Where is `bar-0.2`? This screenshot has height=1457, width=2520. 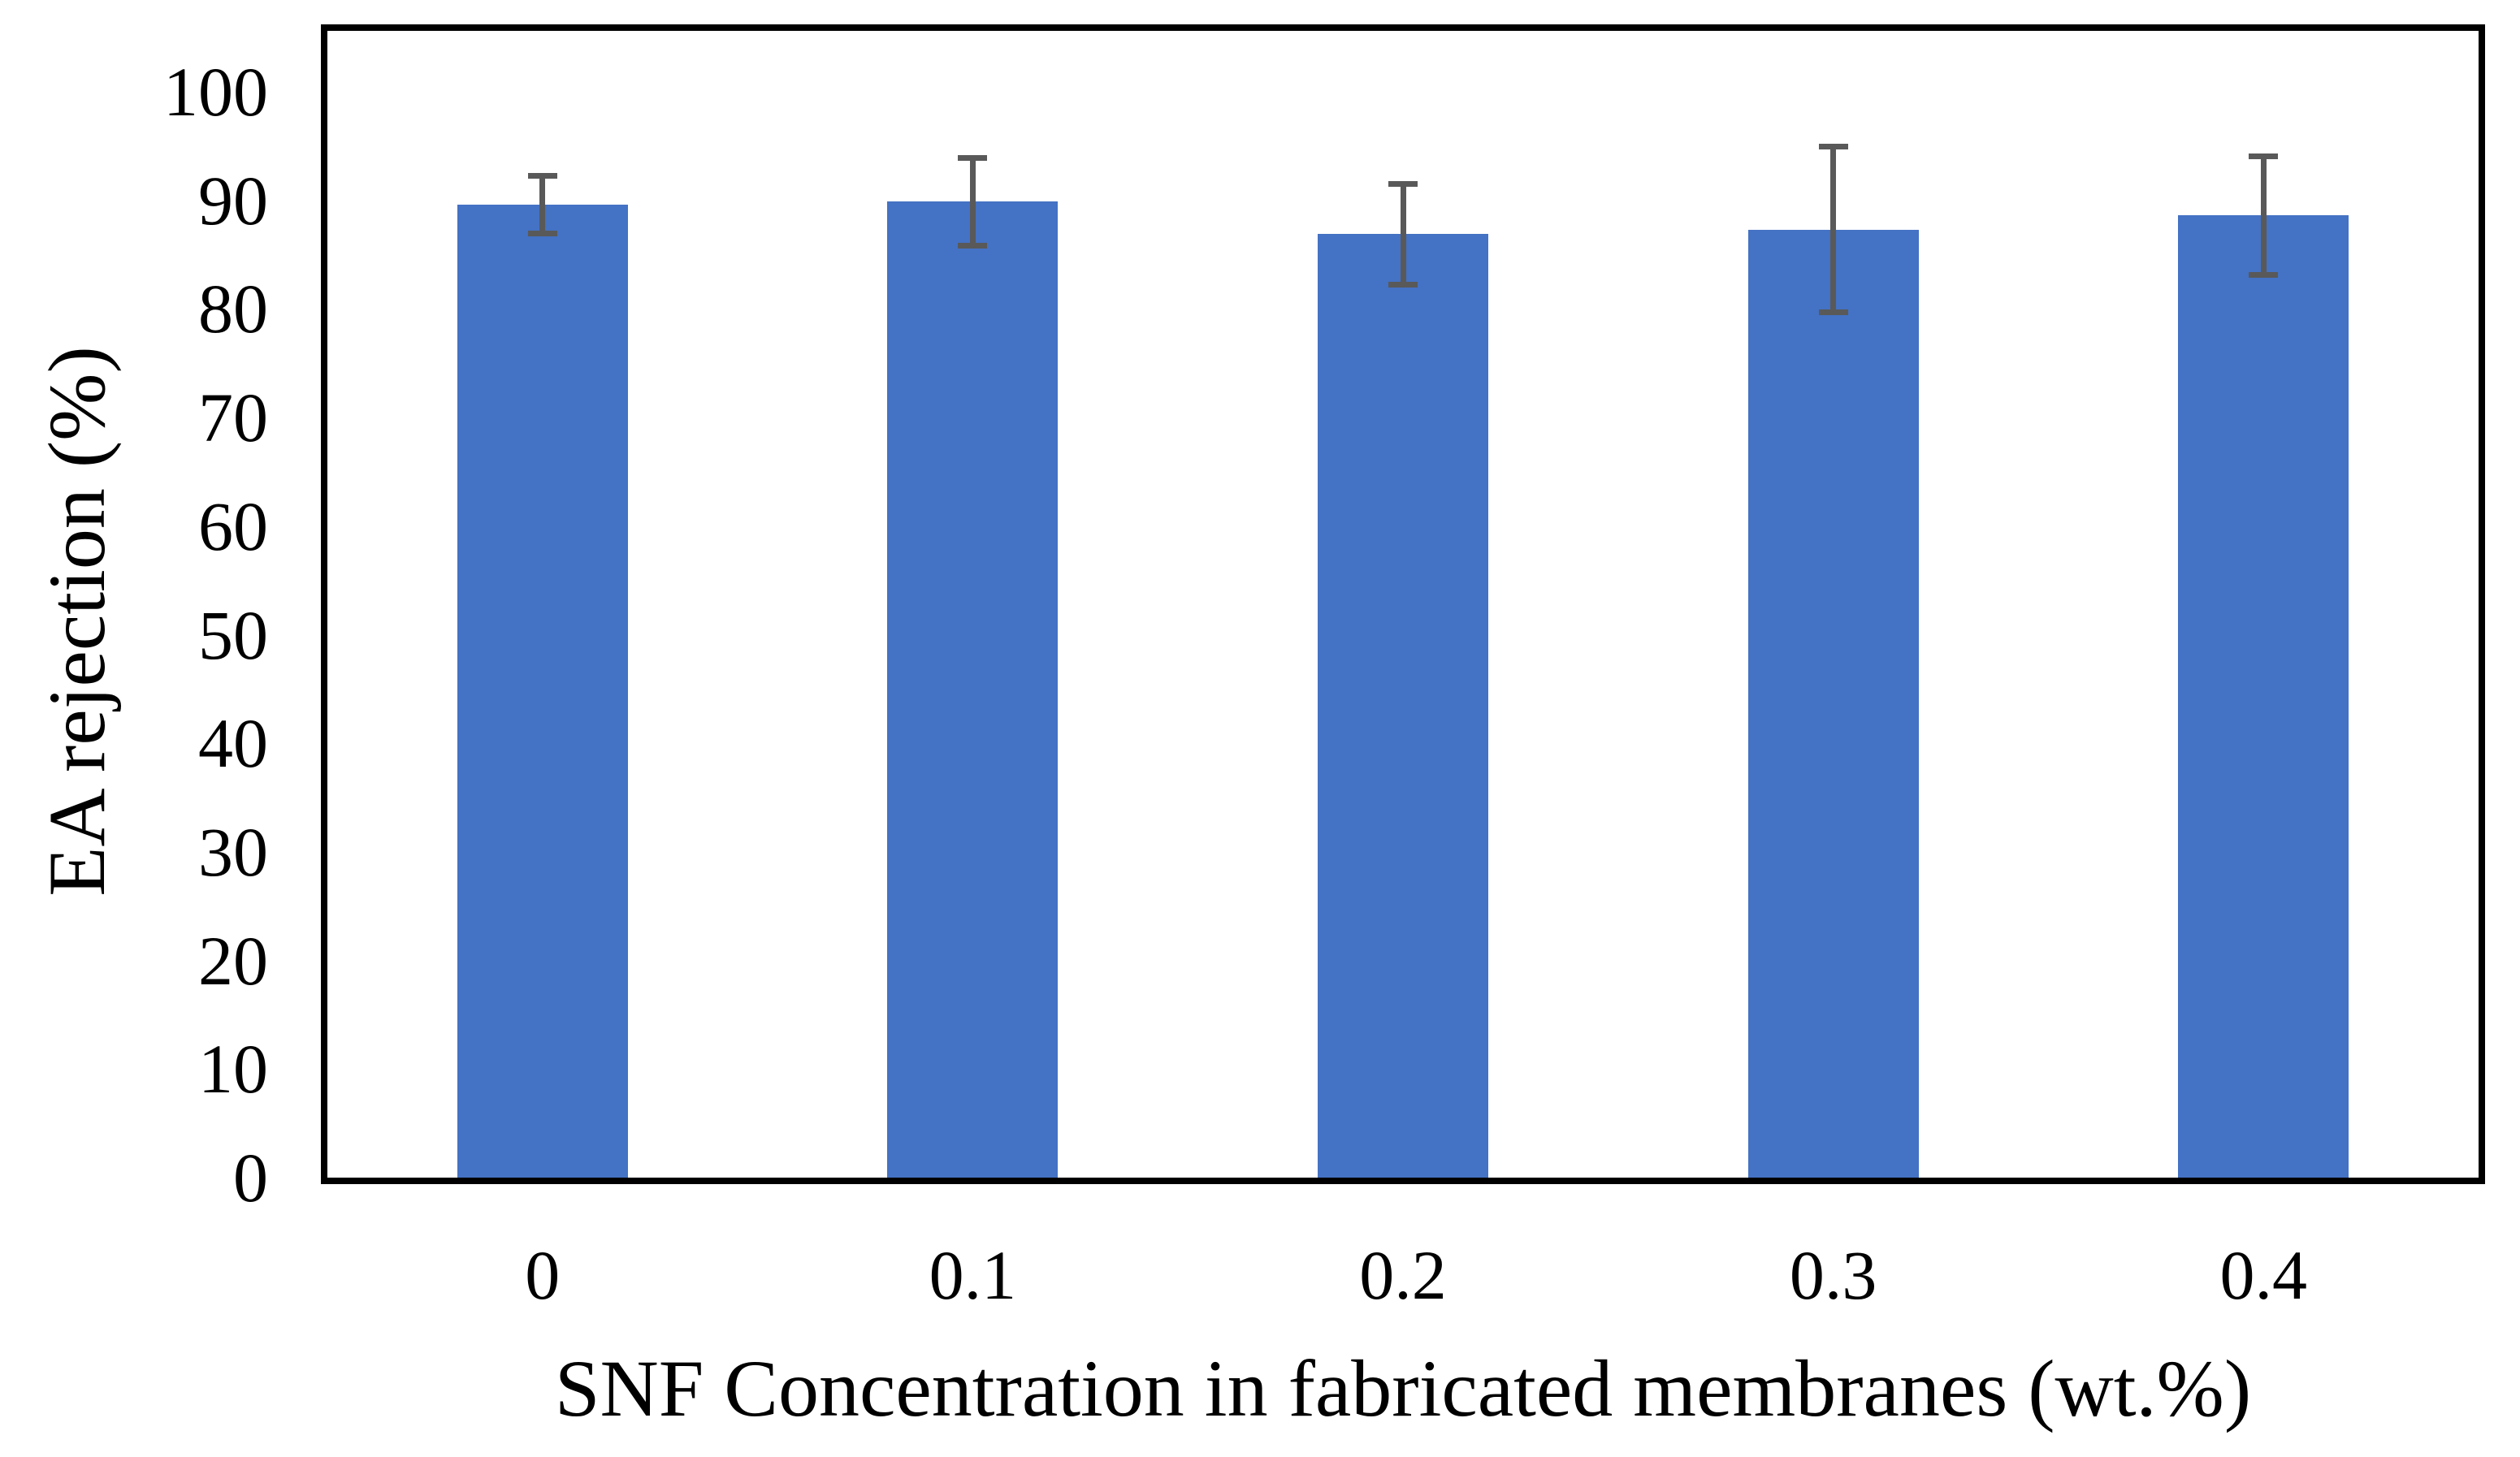
bar-0.2 is located at coordinates (1403, 706).